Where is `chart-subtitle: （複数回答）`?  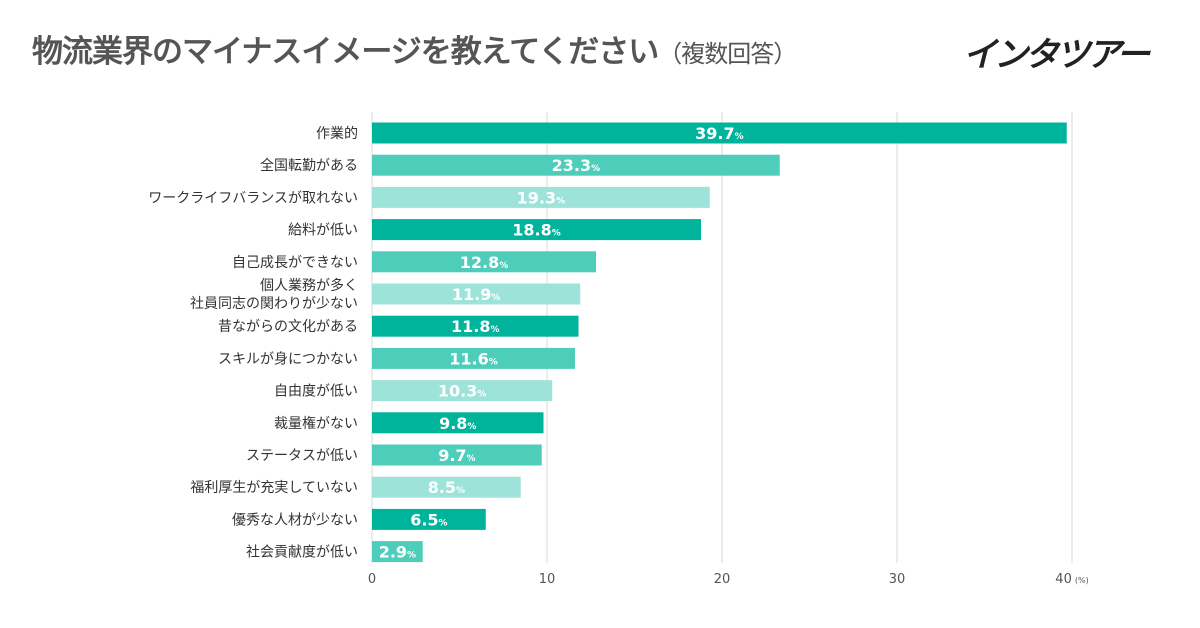
chart-subtitle: （複数回答） is located at coordinates (727, 54).